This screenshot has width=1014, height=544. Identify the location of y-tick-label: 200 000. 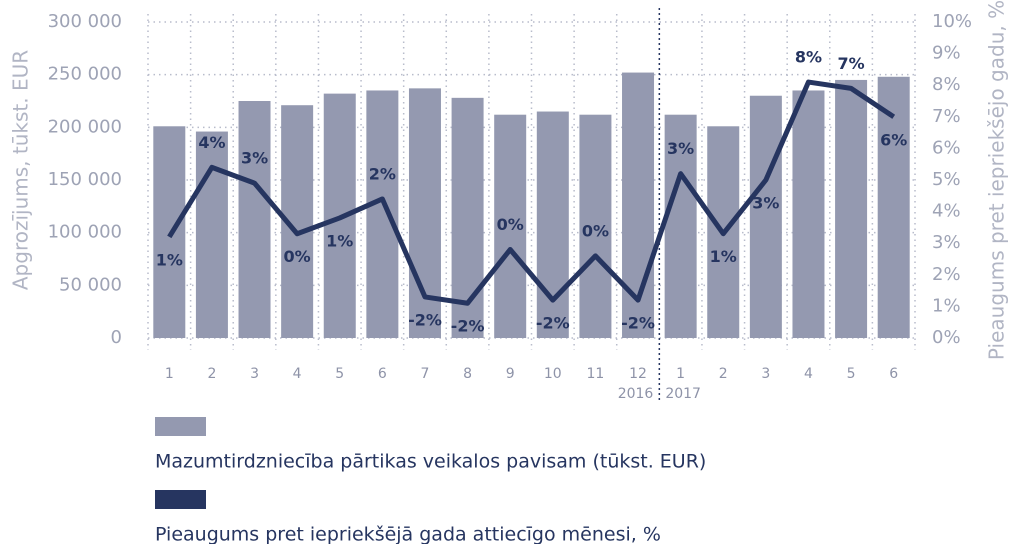
(85, 126).